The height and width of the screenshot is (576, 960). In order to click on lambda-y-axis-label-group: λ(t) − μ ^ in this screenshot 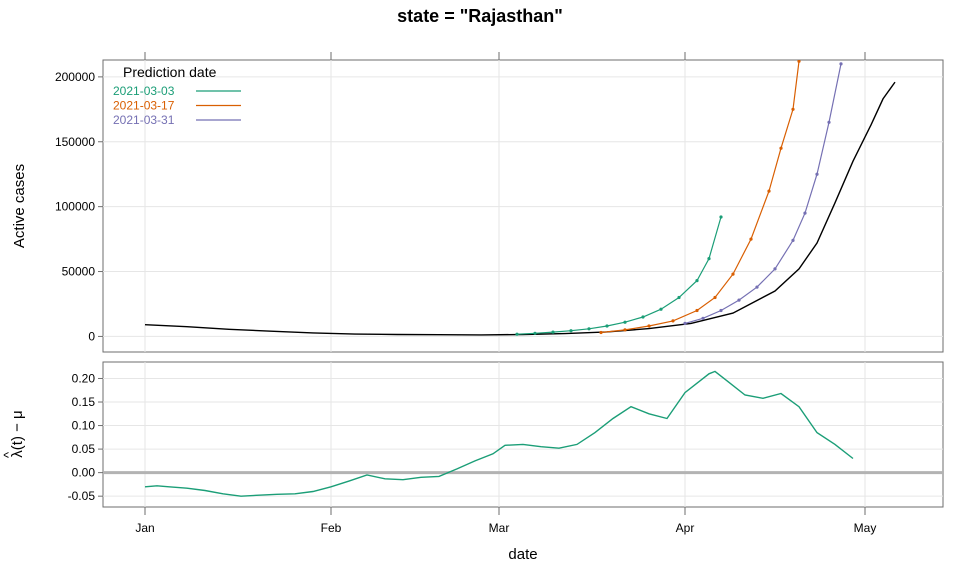, I will do `click(13, 434)`.